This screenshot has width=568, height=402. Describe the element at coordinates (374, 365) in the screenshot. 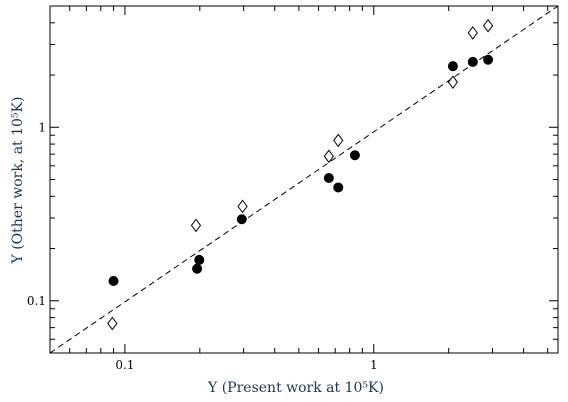

I see `x-tick-label: 1` at that location.